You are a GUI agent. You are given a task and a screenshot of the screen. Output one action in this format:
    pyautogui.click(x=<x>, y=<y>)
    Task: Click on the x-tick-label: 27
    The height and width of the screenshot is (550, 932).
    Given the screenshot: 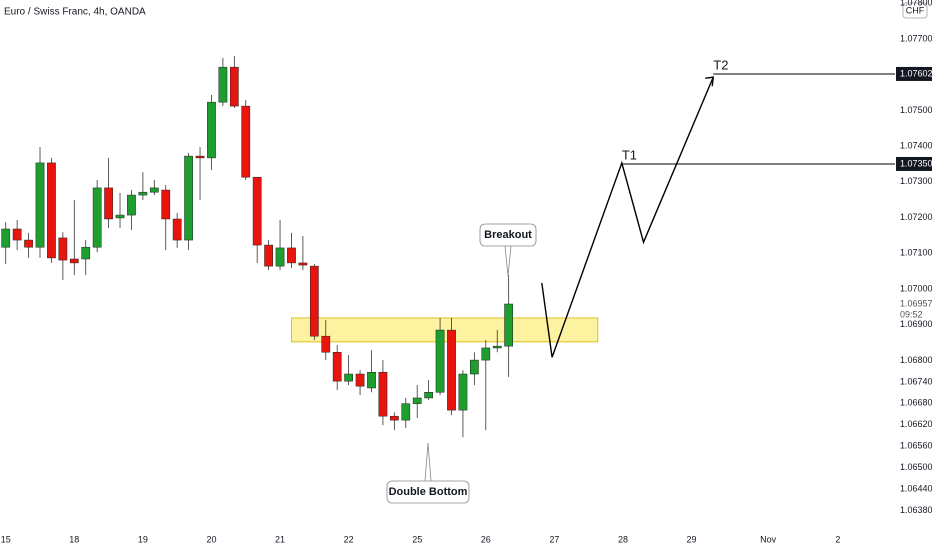 What is the action you would take?
    pyautogui.click(x=554, y=539)
    